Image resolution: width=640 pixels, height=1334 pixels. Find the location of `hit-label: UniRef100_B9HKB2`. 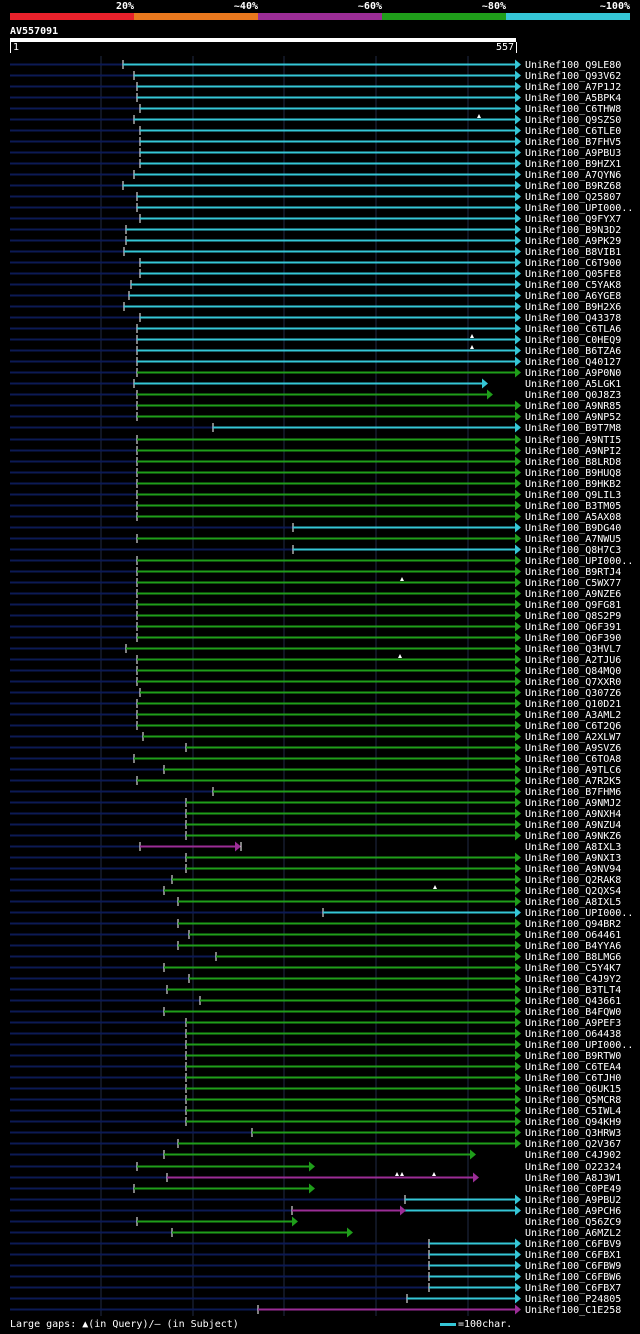

hit-label: UniRef100_B9HKB2 is located at coordinates (573, 484).